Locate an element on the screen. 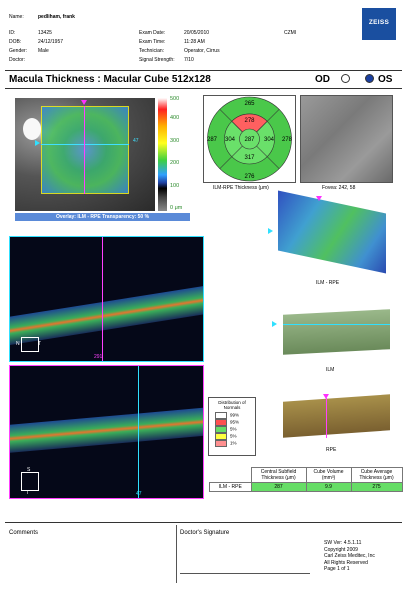  legend-label: 99% is located at coordinates (235, 415).